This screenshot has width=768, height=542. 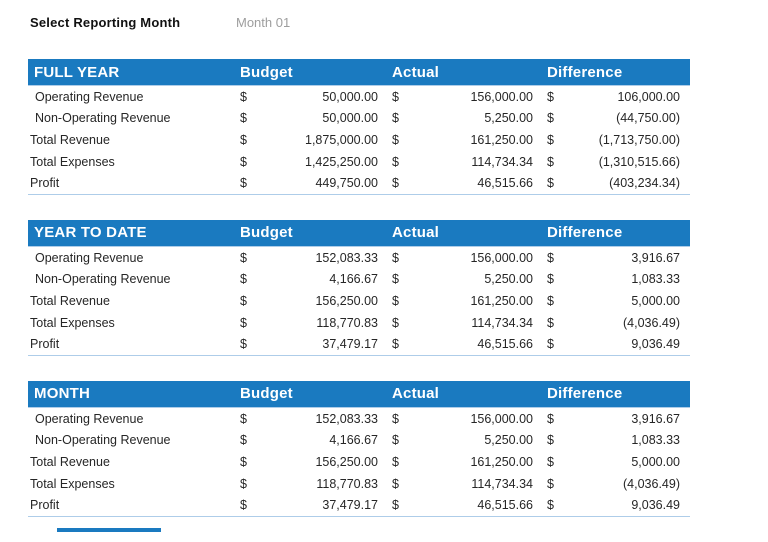 What do you see at coordinates (508, 118) in the screenshot?
I see `amount-actual: 5,250.00` at bounding box center [508, 118].